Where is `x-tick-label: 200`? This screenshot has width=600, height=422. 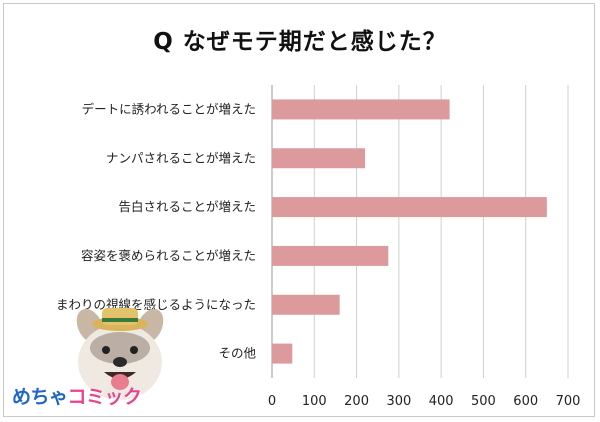
x-tick-label: 200 is located at coordinates (356, 401).